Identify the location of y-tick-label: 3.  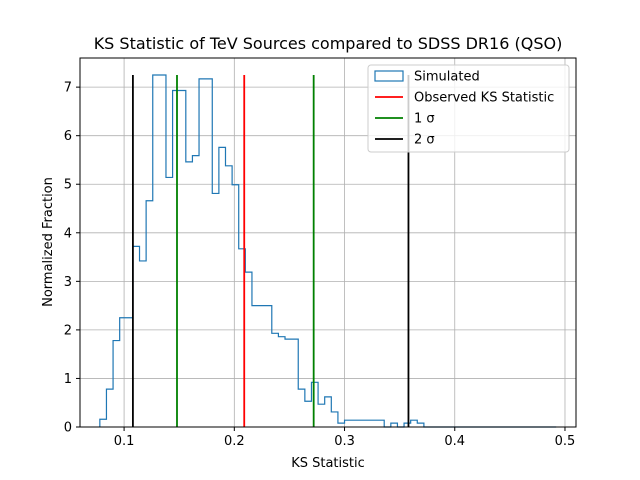
(68, 282).